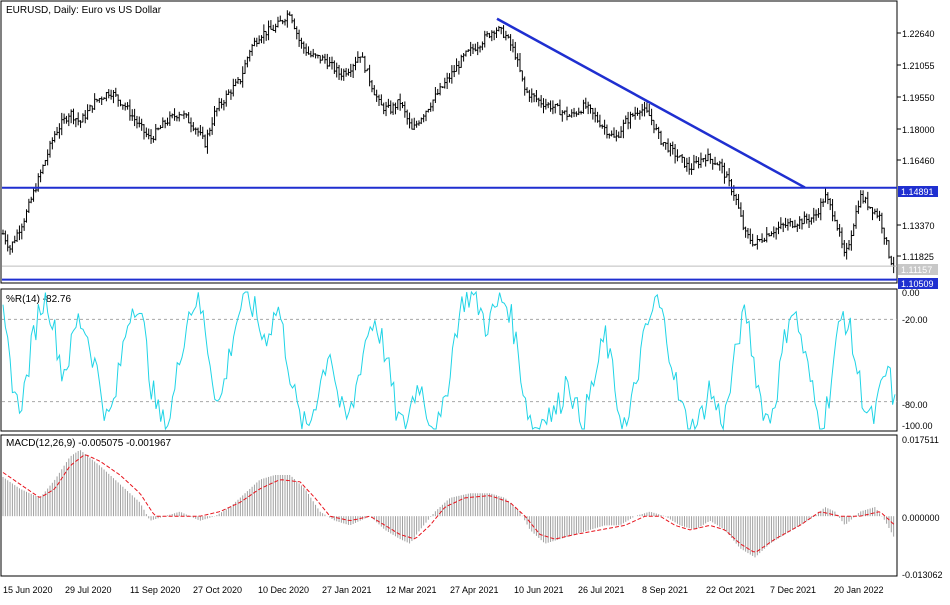  Describe the element at coordinates (918, 34) in the screenshot. I see `price-tick-label: 1.22640` at that location.